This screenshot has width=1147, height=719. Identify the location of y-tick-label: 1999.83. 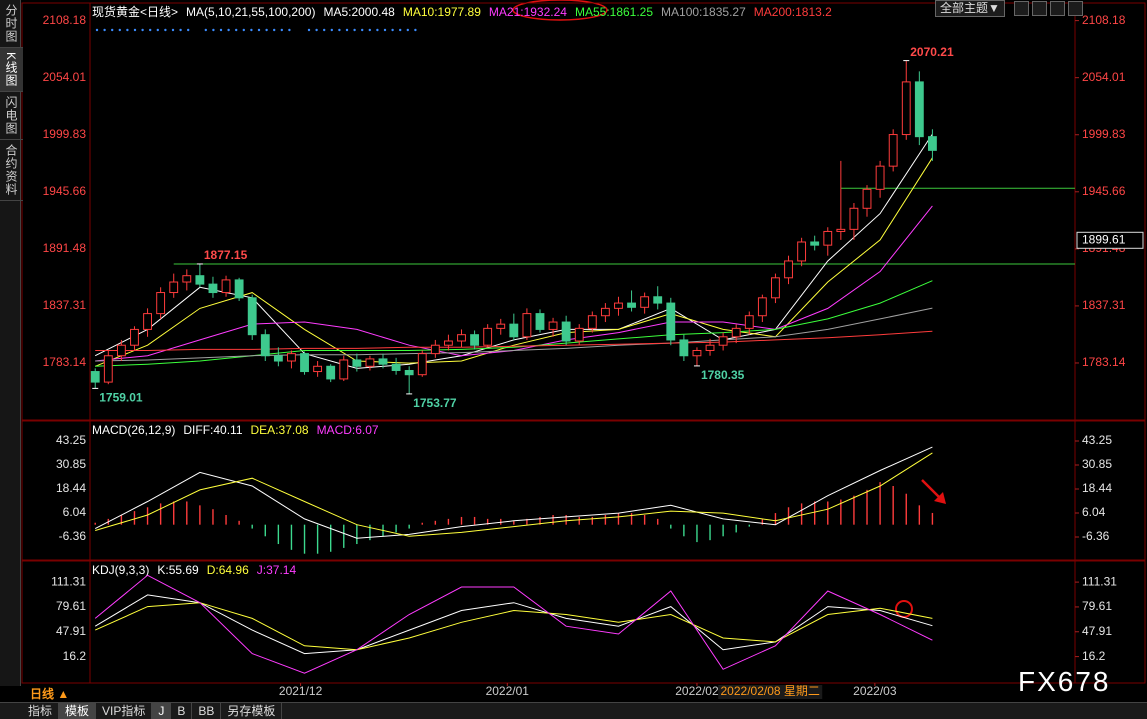
(65, 134).